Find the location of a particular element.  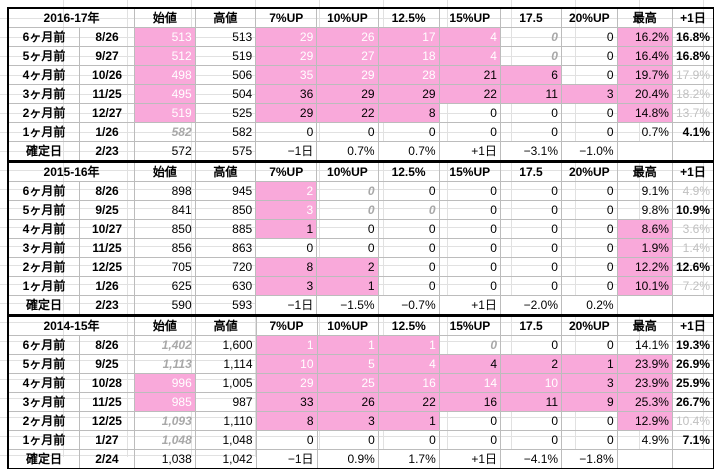

data-cell: 21 is located at coordinates (469, 75).